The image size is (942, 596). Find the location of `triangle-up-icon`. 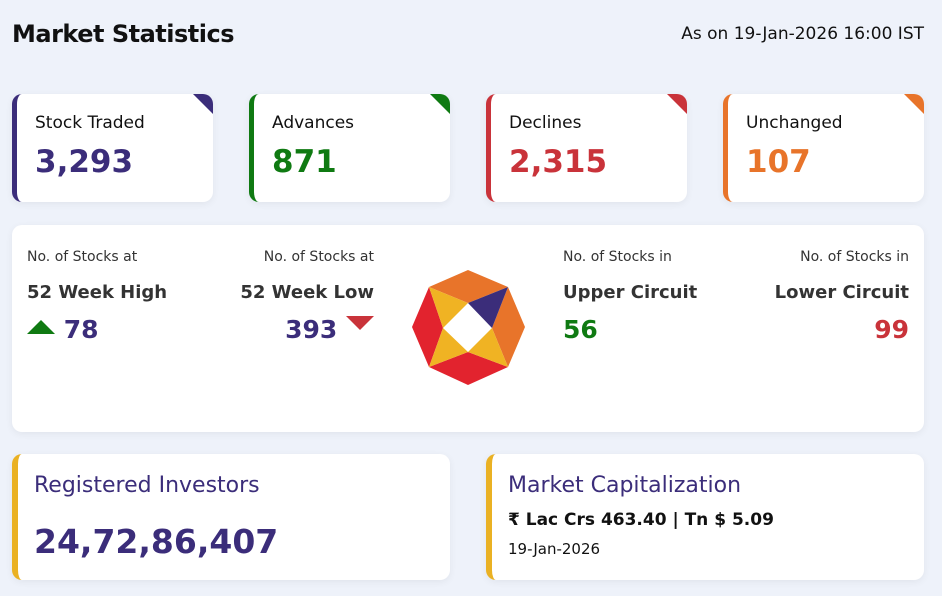

triangle-up-icon is located at coordinates (41, 327).